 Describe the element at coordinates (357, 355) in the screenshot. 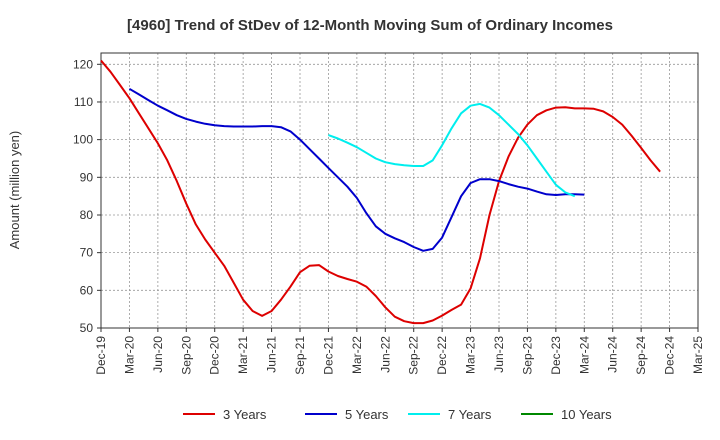

I see `x-tick-label: Mar-22` at that location.